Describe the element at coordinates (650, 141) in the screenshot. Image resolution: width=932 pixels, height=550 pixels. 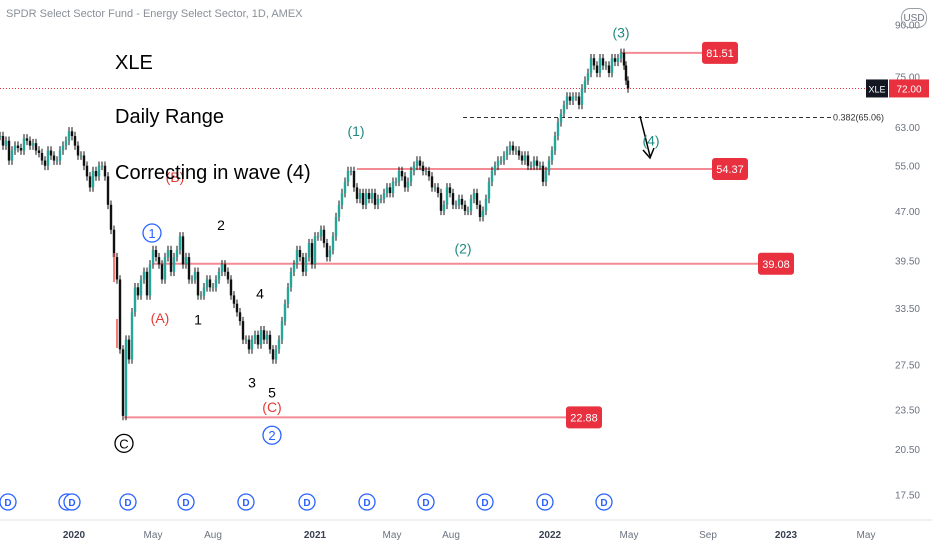
I see `wave-label: (4)` at that location.